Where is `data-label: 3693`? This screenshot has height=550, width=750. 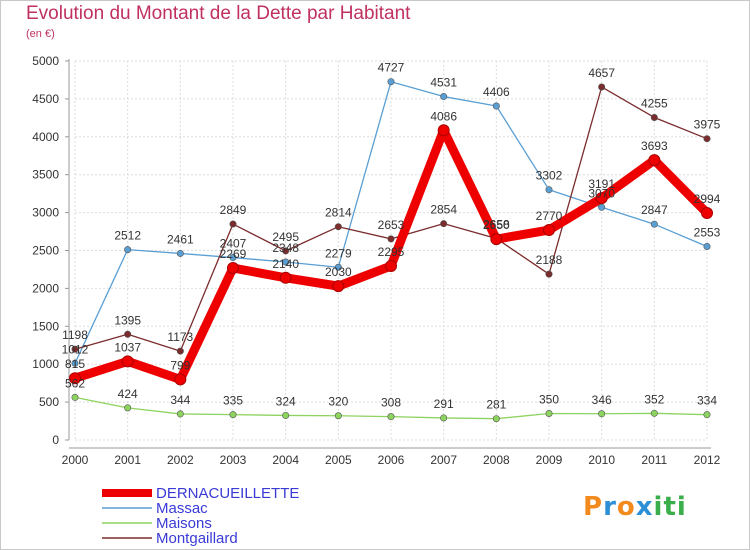 data-label: 3693 is located at coordinates (654, 146).